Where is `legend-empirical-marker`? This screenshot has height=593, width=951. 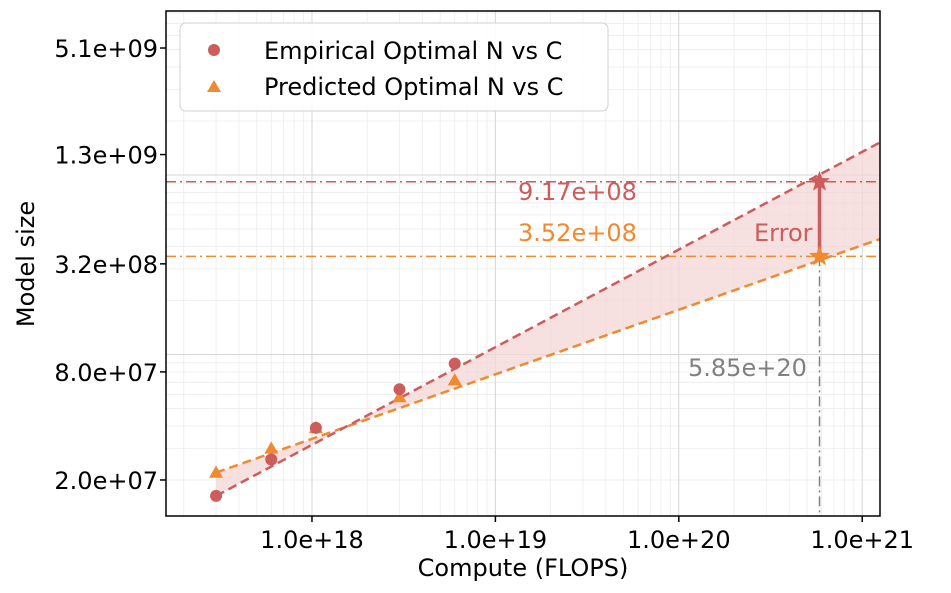
legend-empirical-marker is located at coordinates (214, 50).